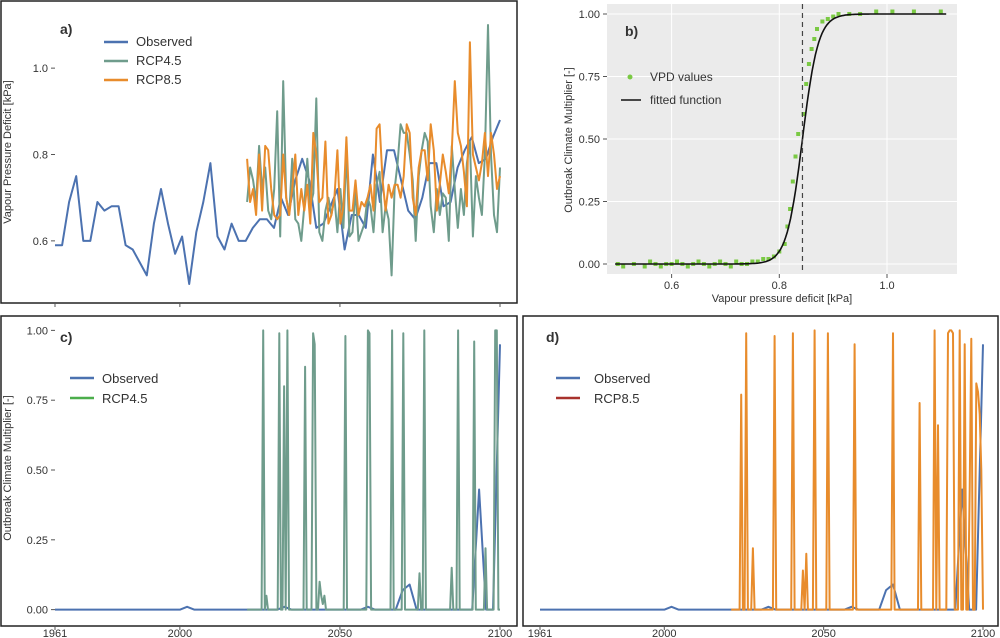 The height and width of the screenshot is (638, 1000). Describe the element at coordinates (8, 468) in the screenshot. I see `panel-c-y-axis-title: Outbreak Climate Multiplier [-]` at that location.